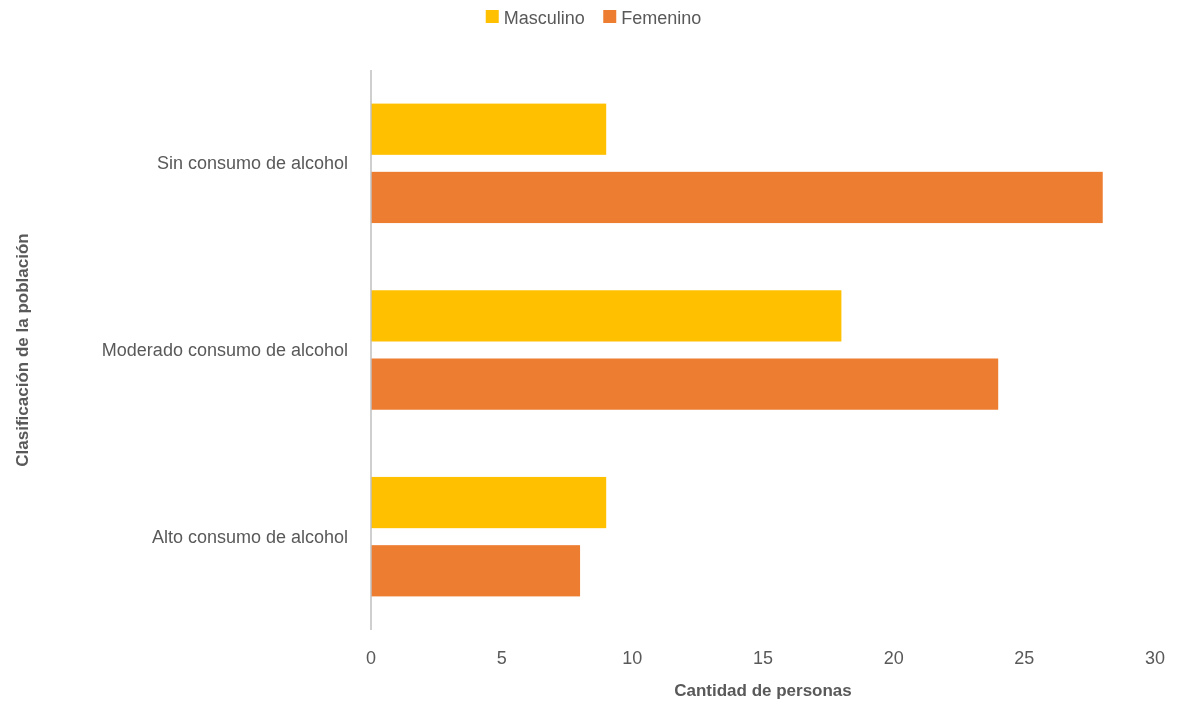  Describe the element at coordinates (1024, 658) in the screenshot. I see `x-tick-label: 25` at that location.